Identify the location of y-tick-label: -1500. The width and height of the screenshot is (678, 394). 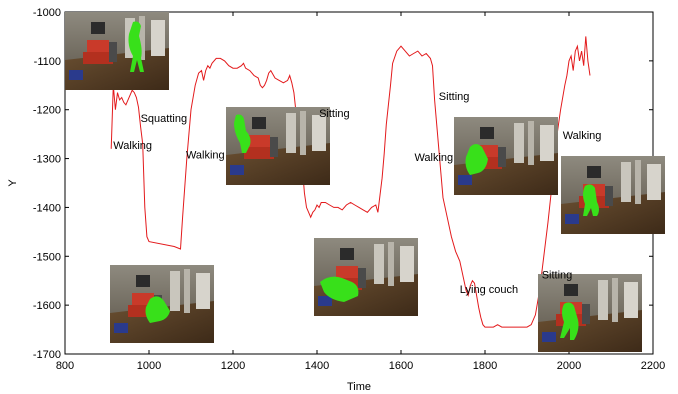
(47, 257).